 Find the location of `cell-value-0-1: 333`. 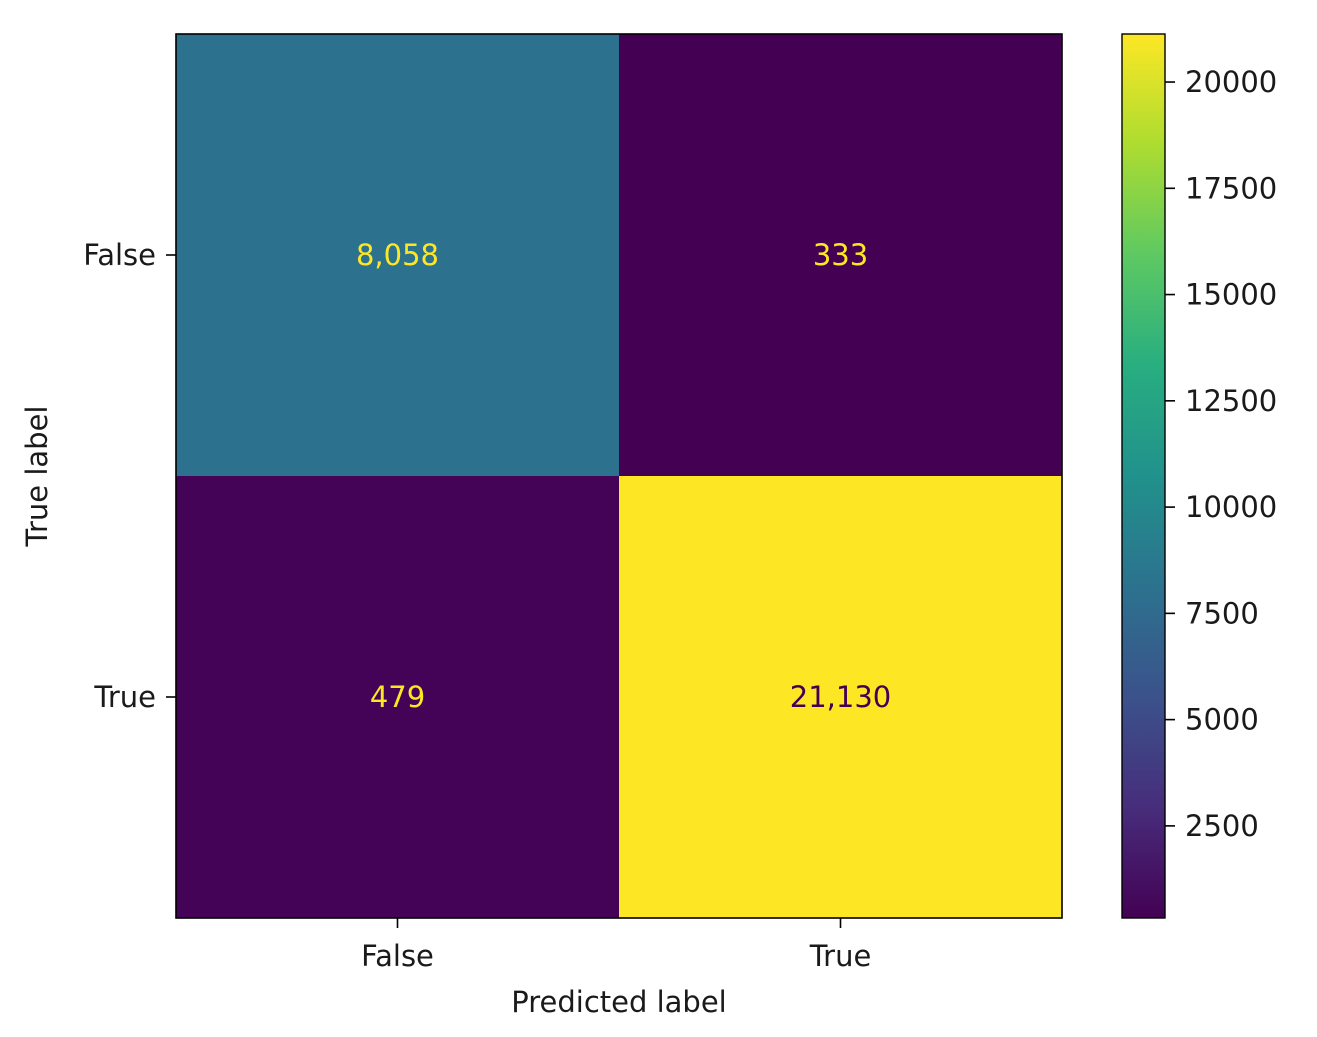

cell-value-0-1: 333 is located at coordinates (840, 255).